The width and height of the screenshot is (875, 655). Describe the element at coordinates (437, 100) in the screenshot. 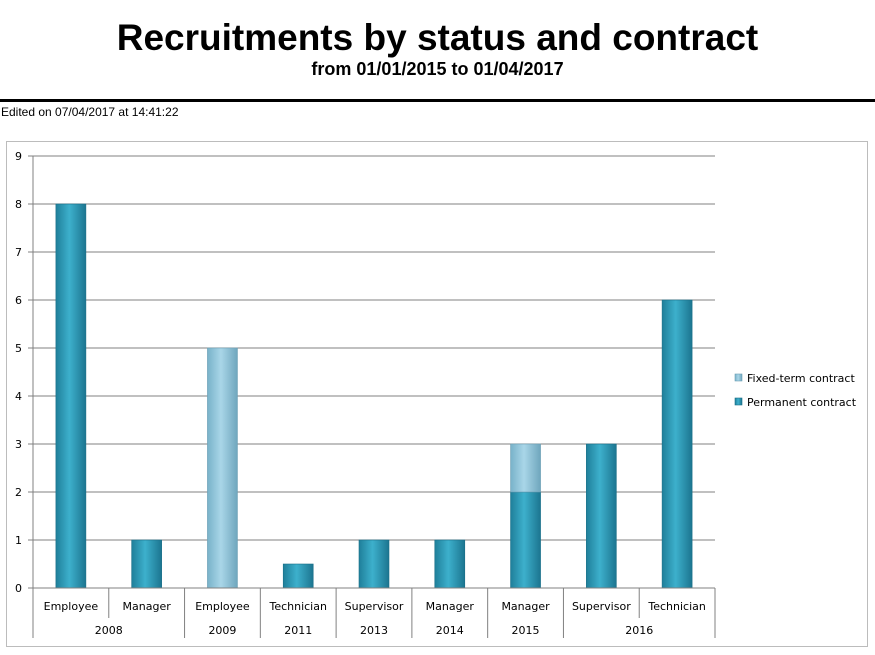

I see `header-divider` at that location.